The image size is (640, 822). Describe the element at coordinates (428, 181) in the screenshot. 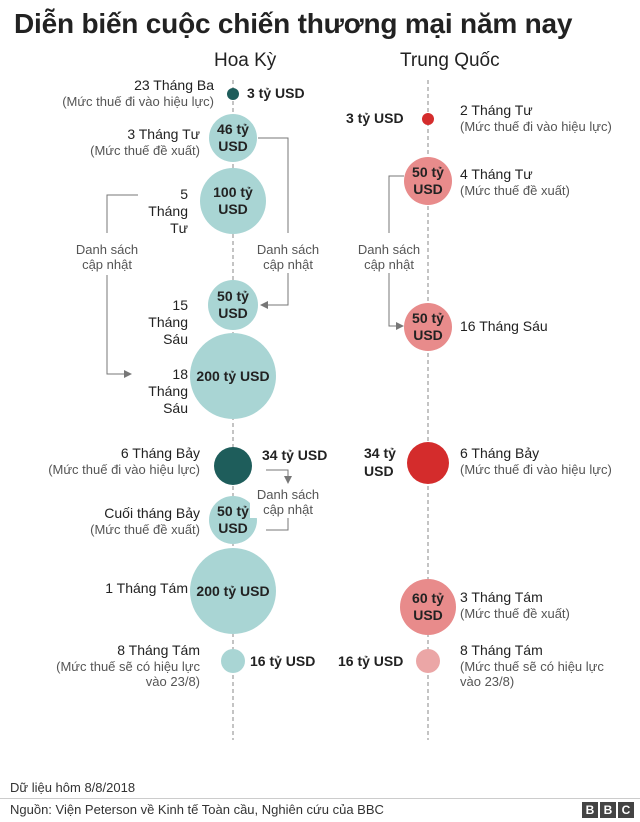

I see `china-bubble-apr4: 50 tỷ USD` at that location.